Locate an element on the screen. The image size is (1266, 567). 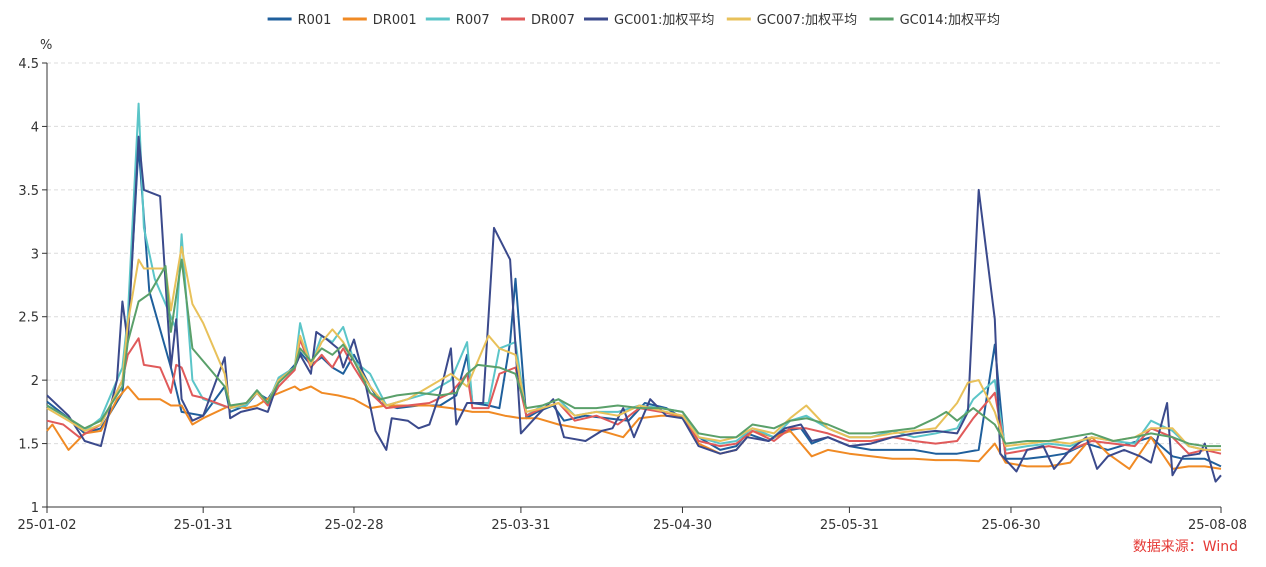
y-tick-label: 4 is located at coordinates (35, 127).